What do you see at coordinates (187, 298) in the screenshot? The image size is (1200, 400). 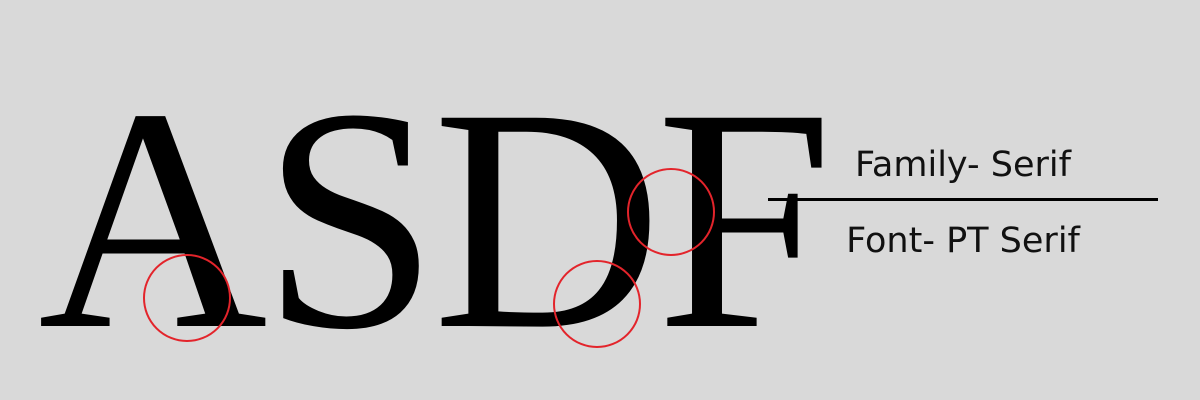 I see `serif-highlight-circle-a-foot` at bounding box center [187, 298].